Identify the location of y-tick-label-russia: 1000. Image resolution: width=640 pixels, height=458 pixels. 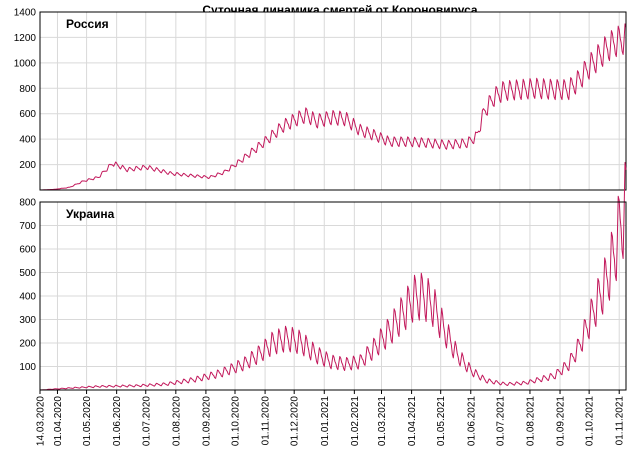
(25, 63).